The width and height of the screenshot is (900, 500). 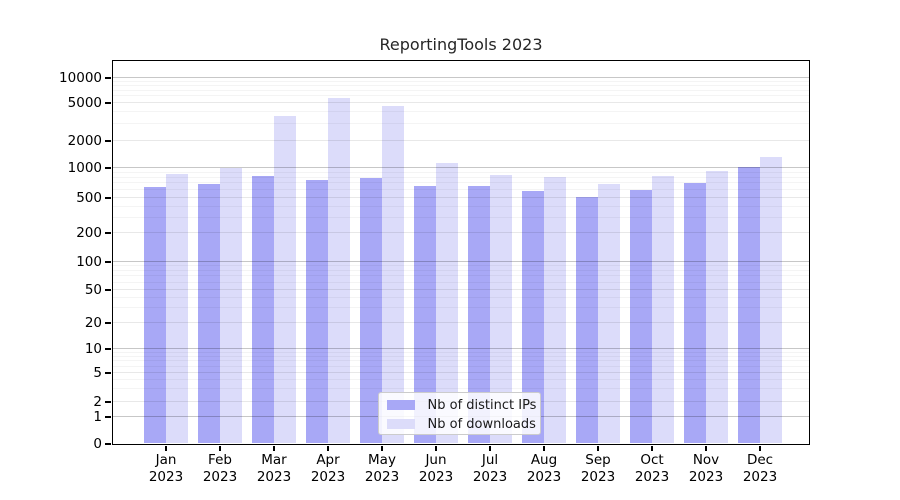 I want to click on bar-distinct-ips-feb, so click(x=208, y=314).